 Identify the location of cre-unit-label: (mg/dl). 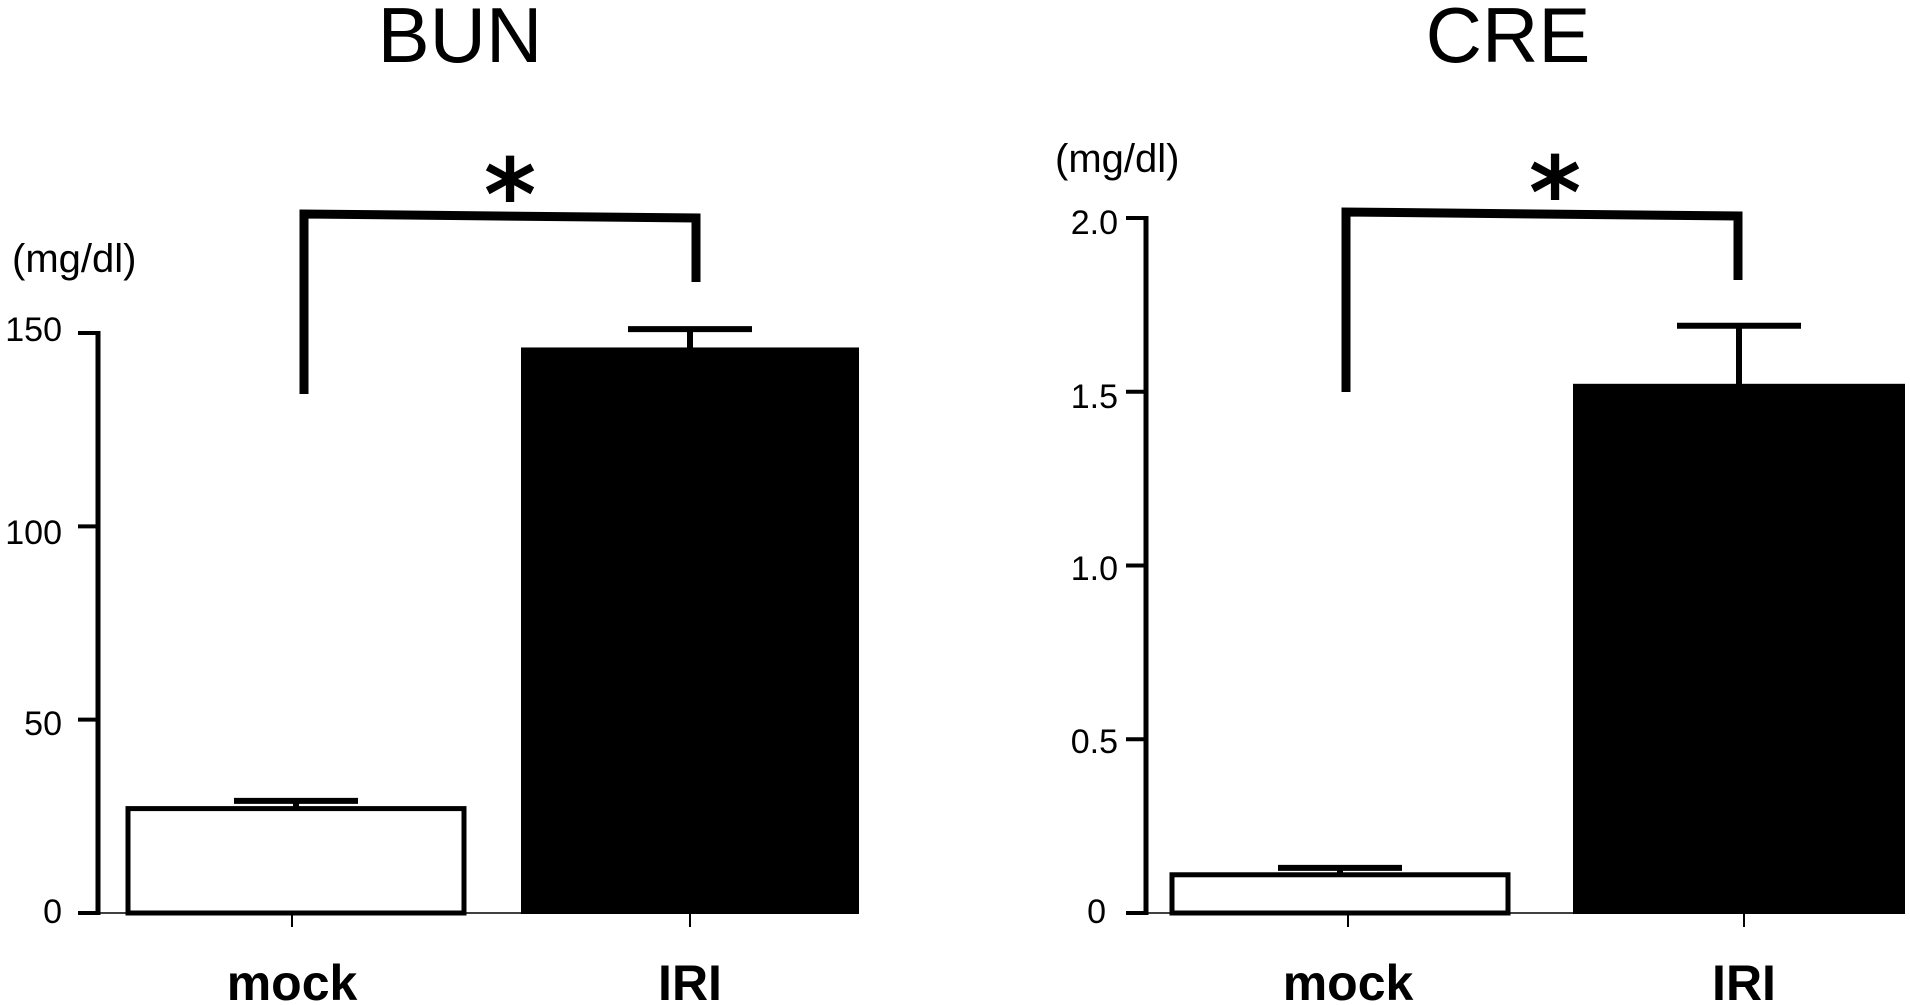
(1117, 159).